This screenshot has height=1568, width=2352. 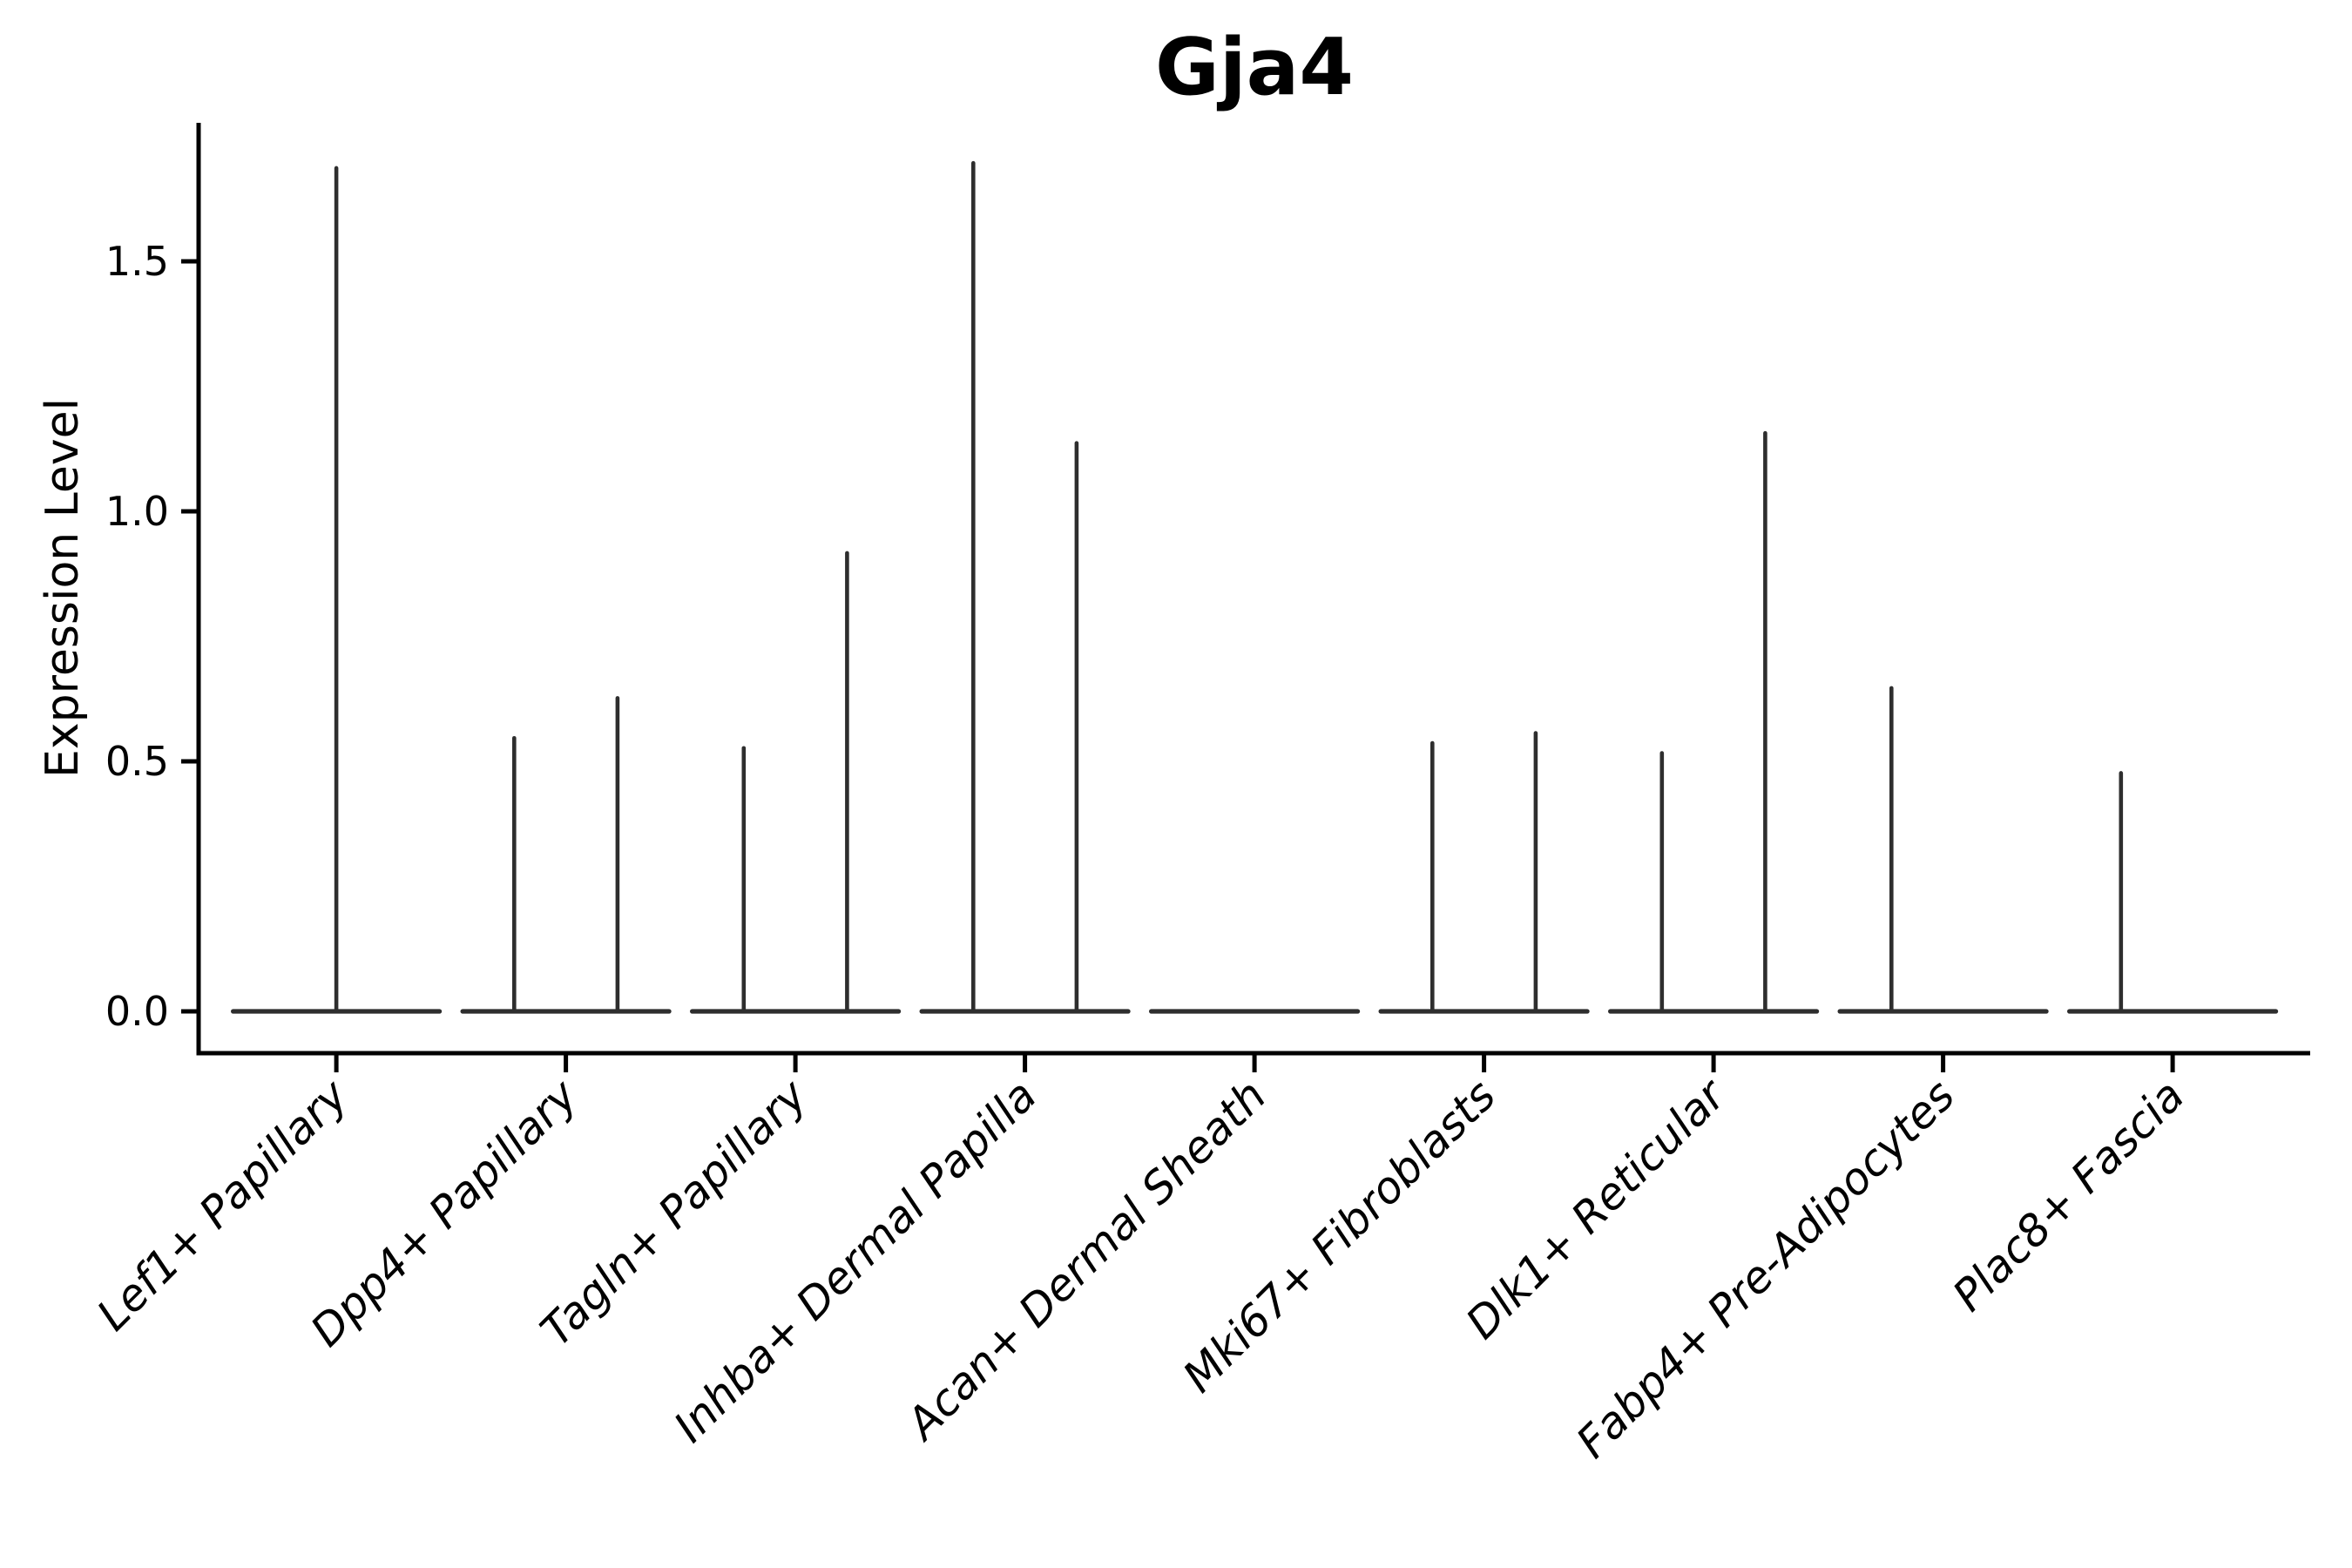 I want to click on y-tick-label: 1.5, so click(x=137, y=261).